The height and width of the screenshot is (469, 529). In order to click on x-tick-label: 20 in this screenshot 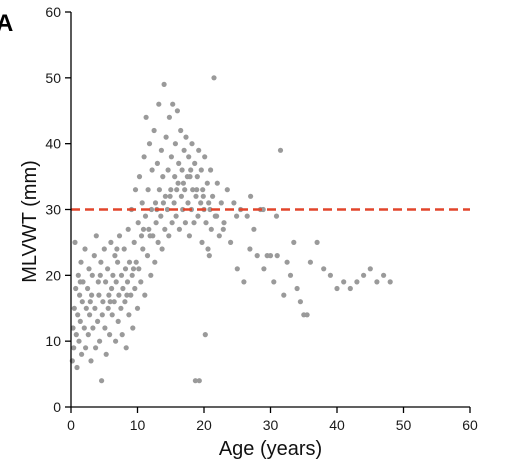, I will do `click(204, 425)`.